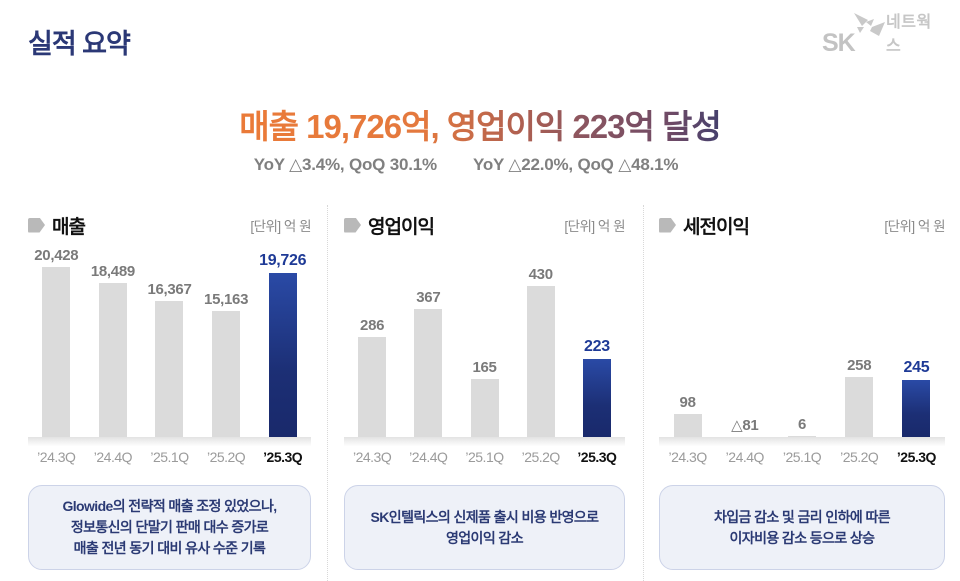 The image size is (960, 581). What do you see at coordinates (916, 367) in the screenshot?
I see `bar-value-label: 245` at bounding box center [916, 367].